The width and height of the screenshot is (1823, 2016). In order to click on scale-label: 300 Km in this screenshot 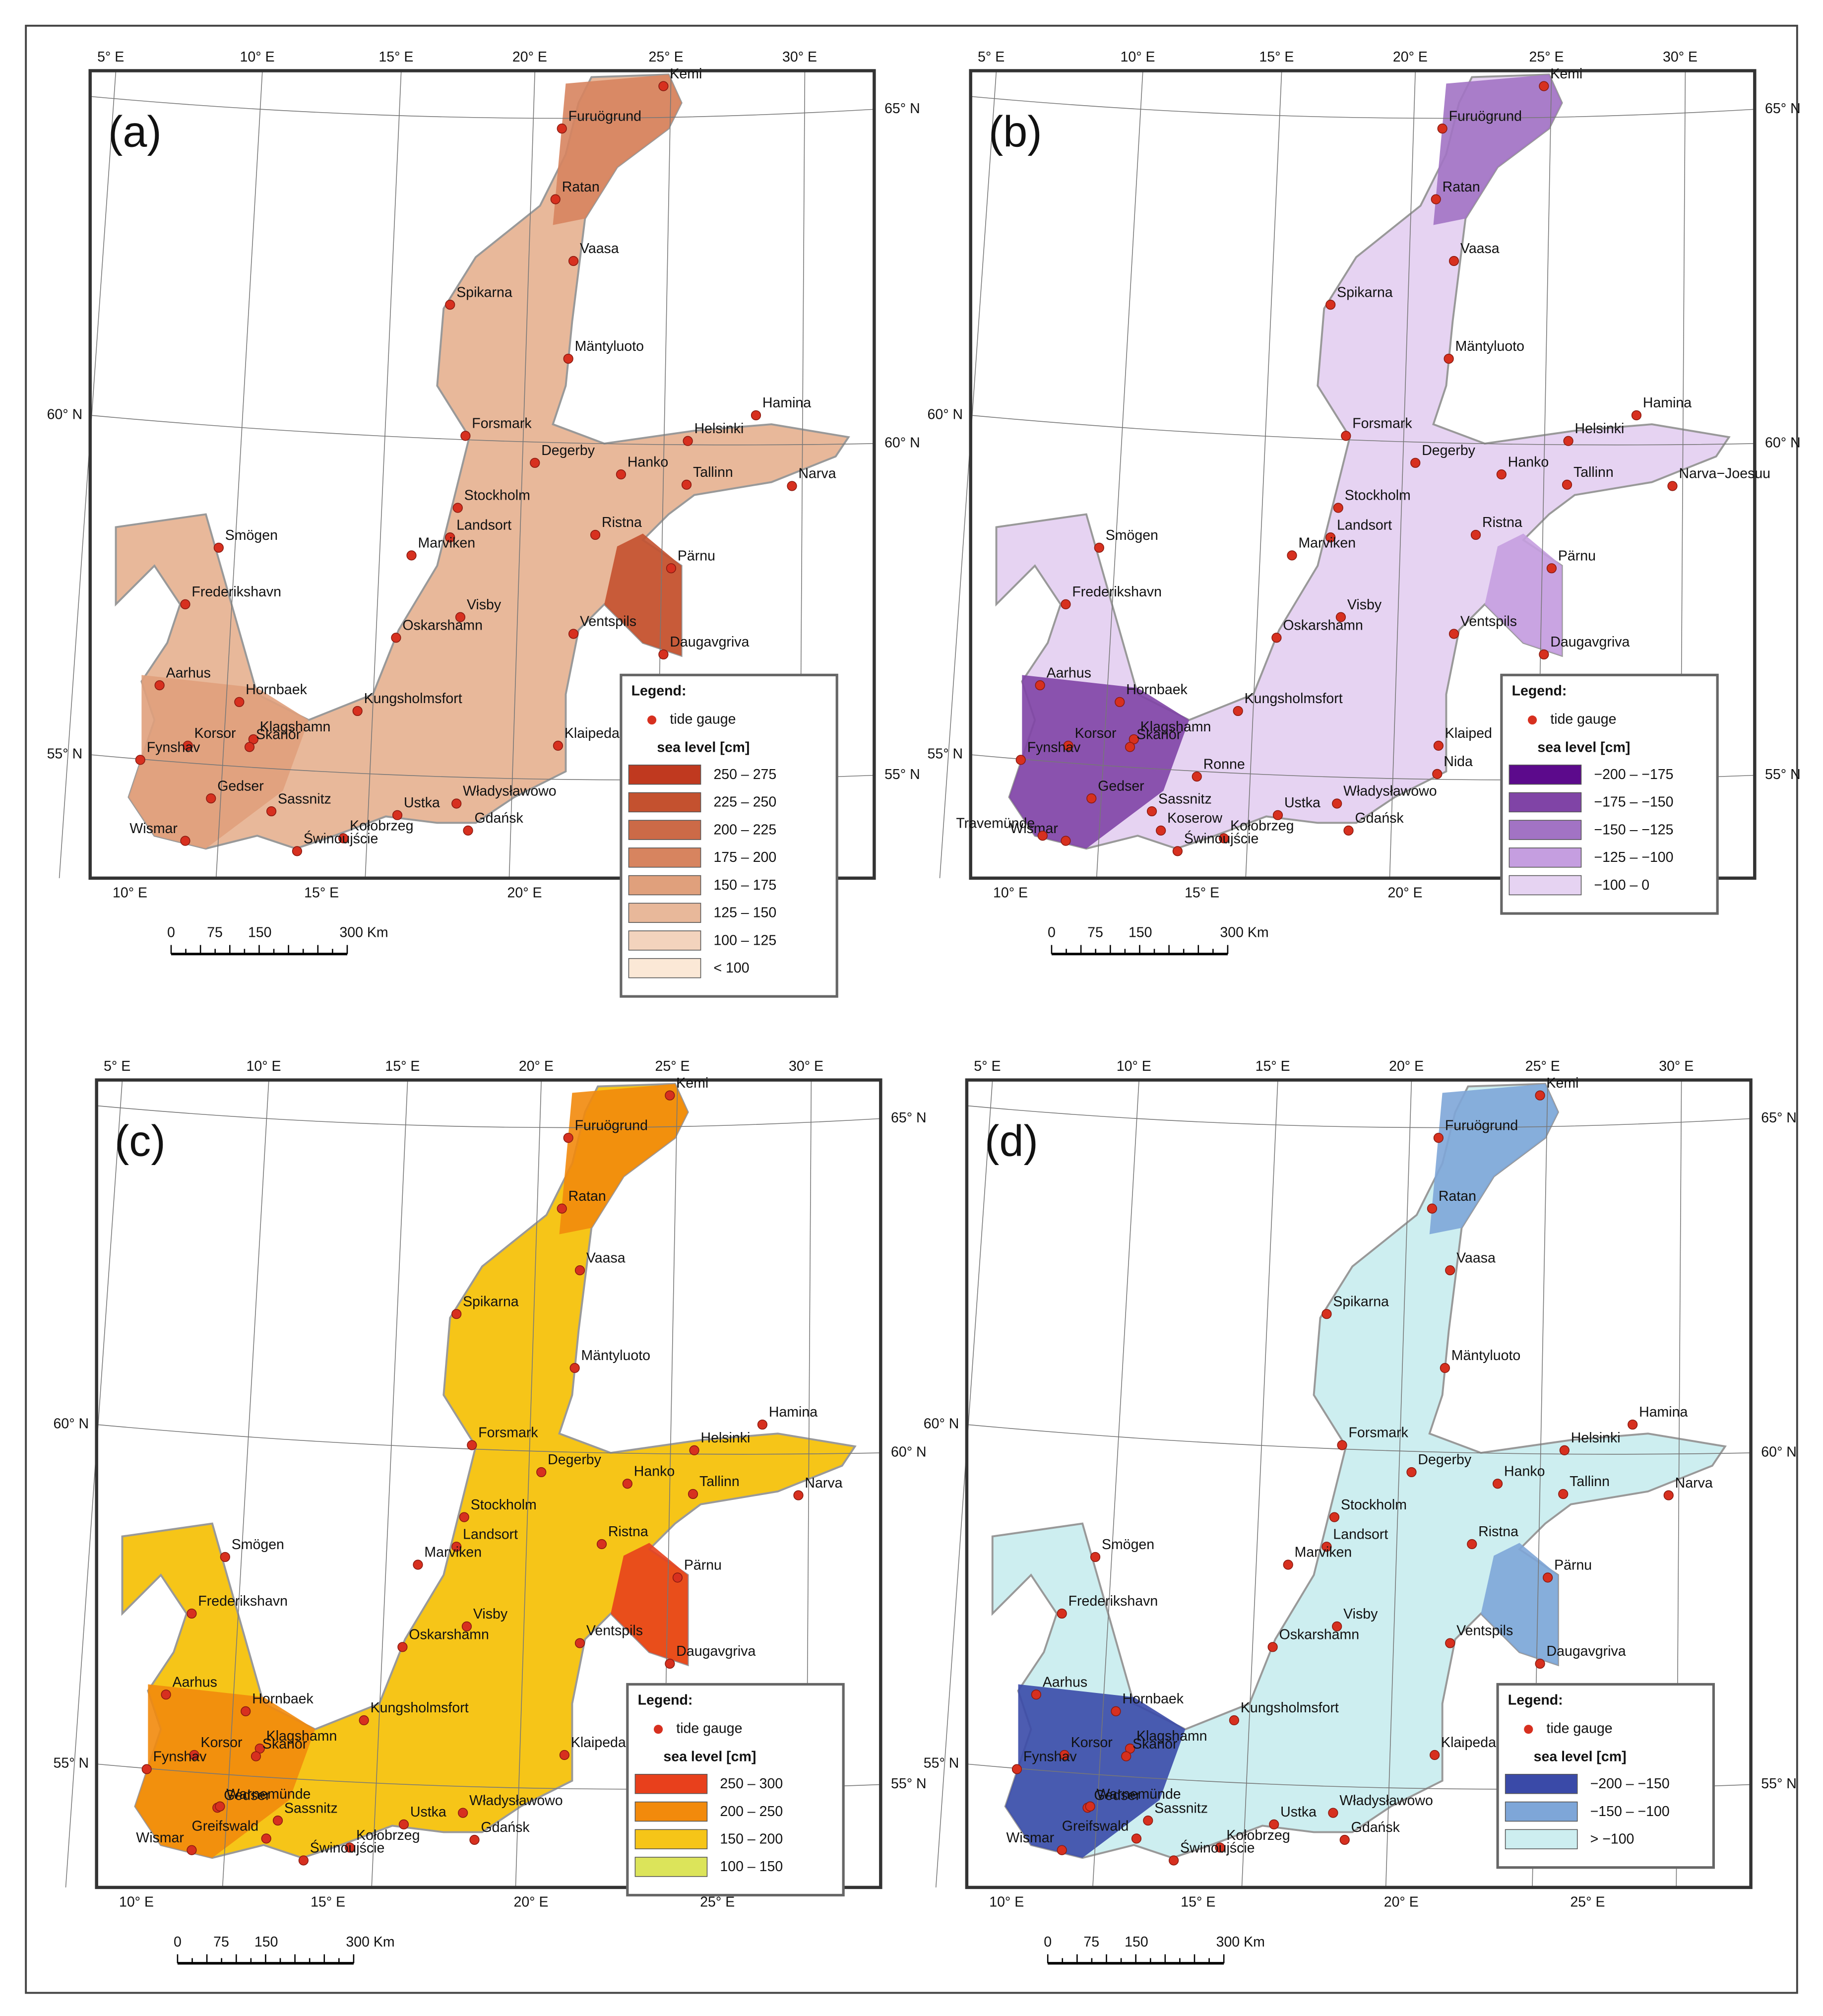, I will do `click(370, 1942)`.